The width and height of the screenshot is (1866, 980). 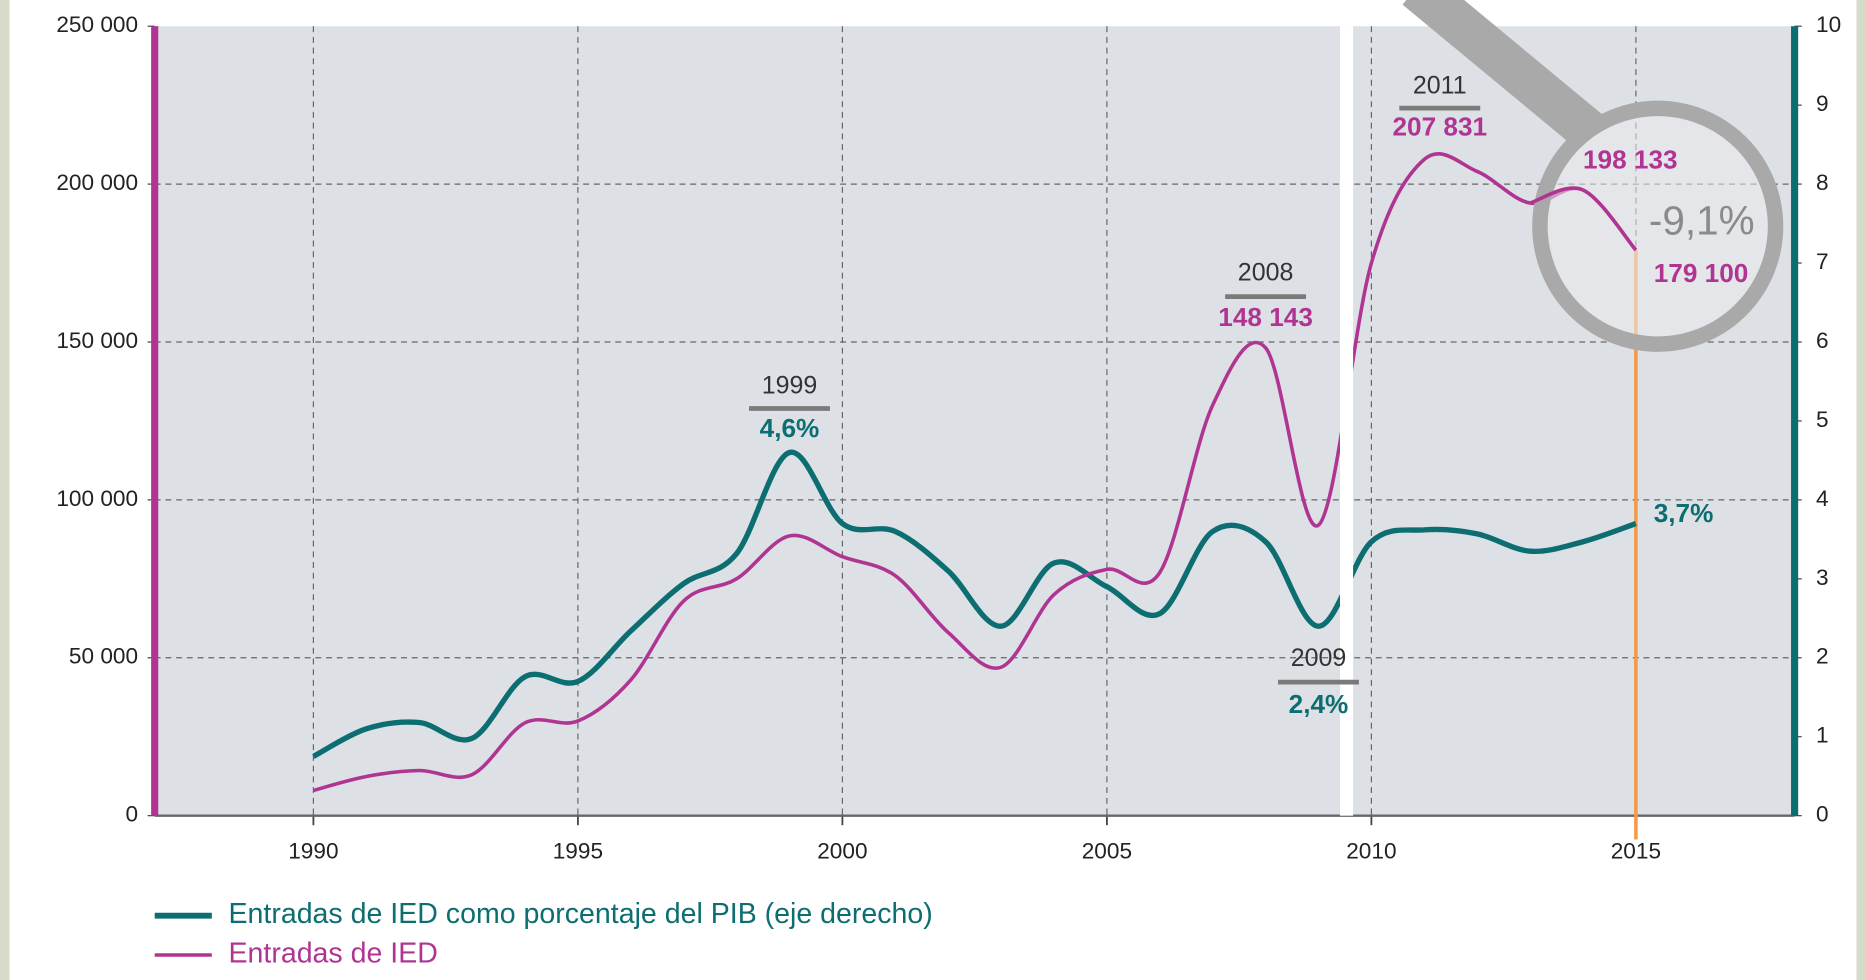 I want to click on y-tick-label: 0, so click(x=131, y=814).